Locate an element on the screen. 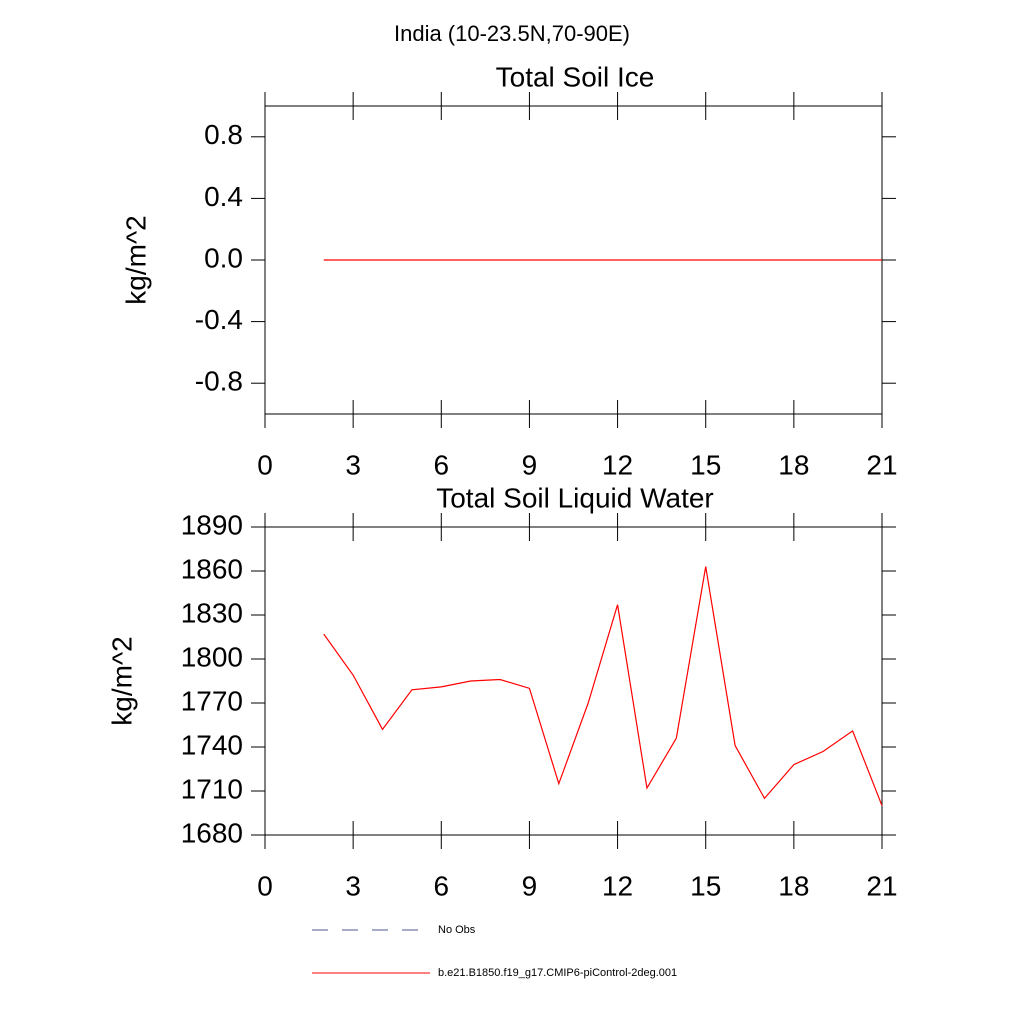 The image size is (1024, 1024). chart-title: Total Soil Liquid Water is located at coordinates (575, 497).